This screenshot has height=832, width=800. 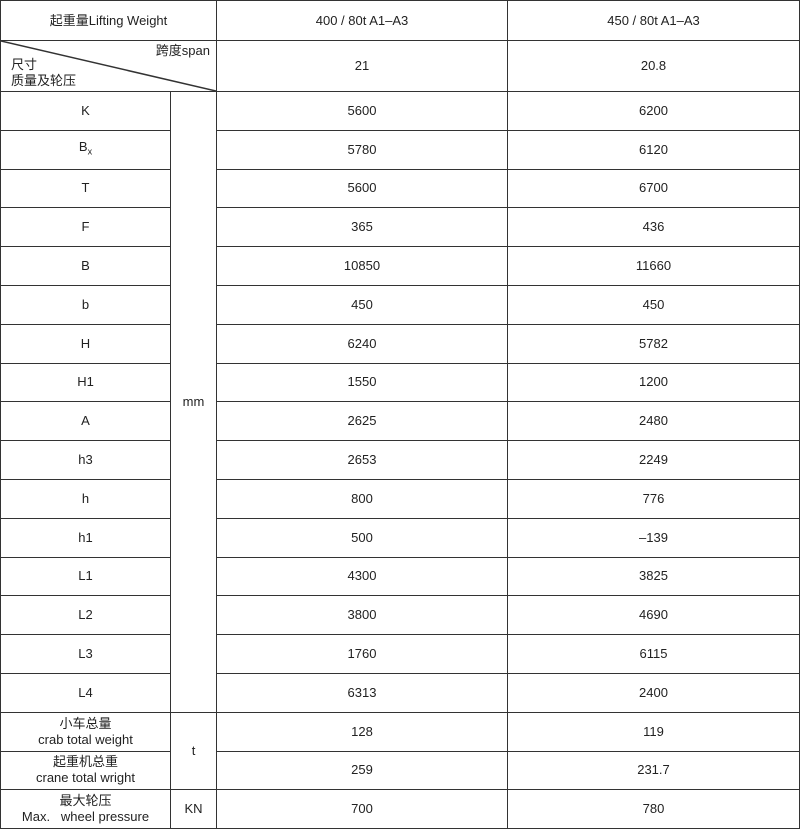 I want to click on value-a: 6313, so click(x=362, y=692).